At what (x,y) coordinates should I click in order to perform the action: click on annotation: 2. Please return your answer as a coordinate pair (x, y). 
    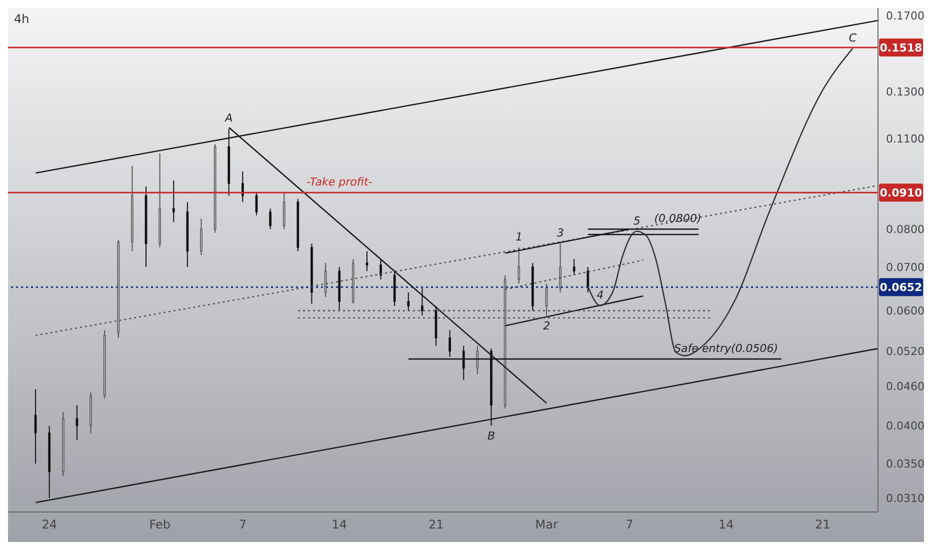
    Looking at the image, I should click on (546, 325).